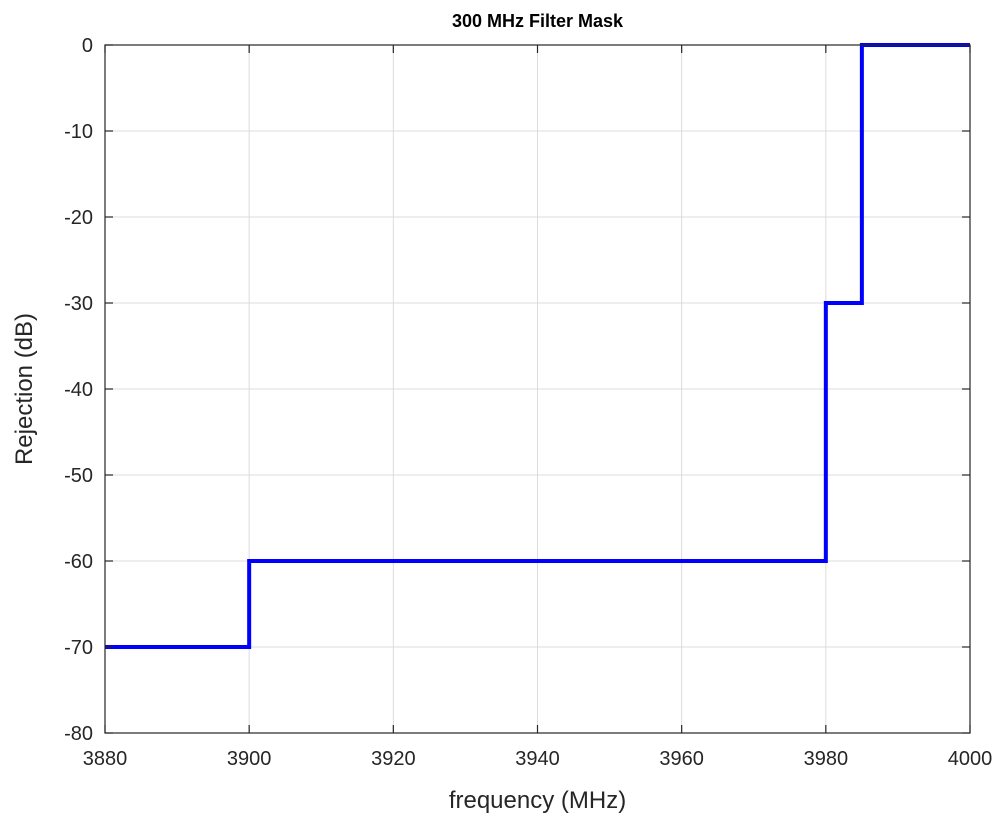  Describe the element at coordinates (826, 759) in the screenshot. I see `x-tick-label: 3980` at that location.